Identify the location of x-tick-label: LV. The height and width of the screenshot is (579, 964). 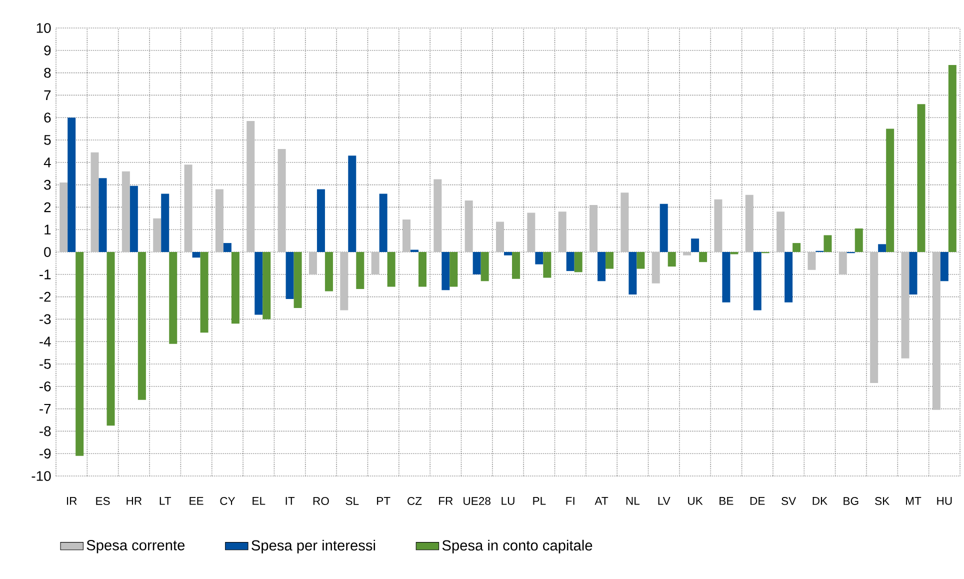
(664, 501).